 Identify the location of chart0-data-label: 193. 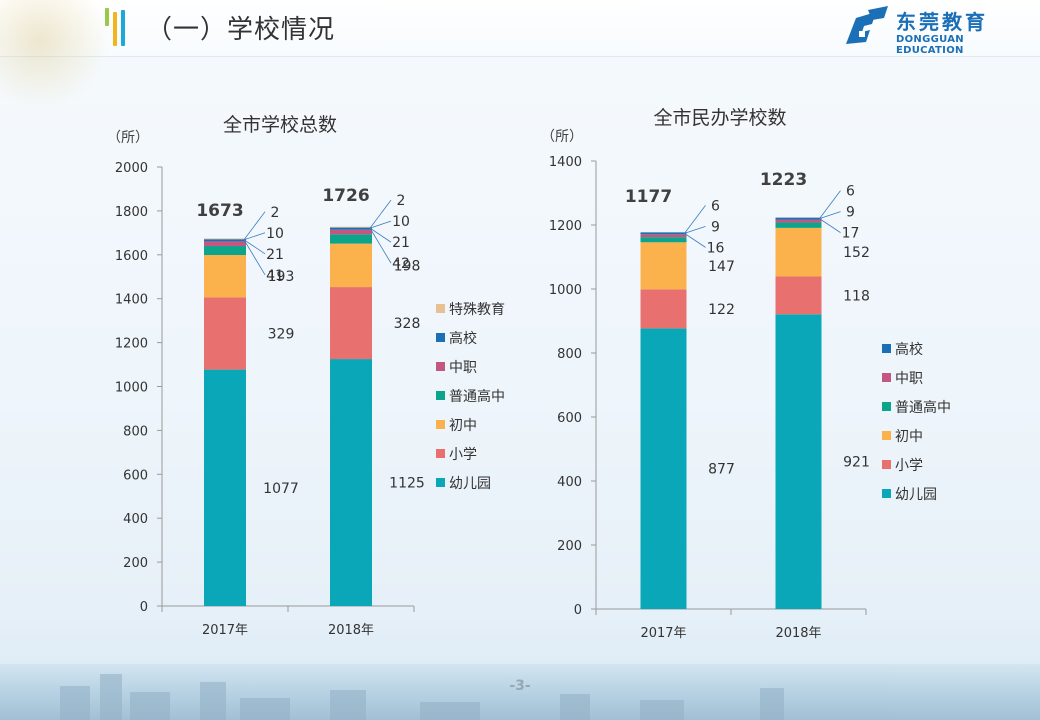
(281, 277).